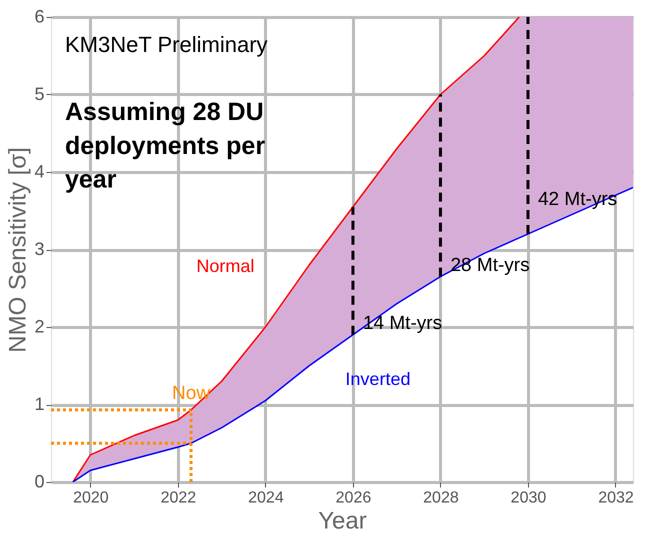  Describe the element at coordinates (165, 146) in the screenshot. I see `annotation: Assuming 28 DU deployments per year` at that location.